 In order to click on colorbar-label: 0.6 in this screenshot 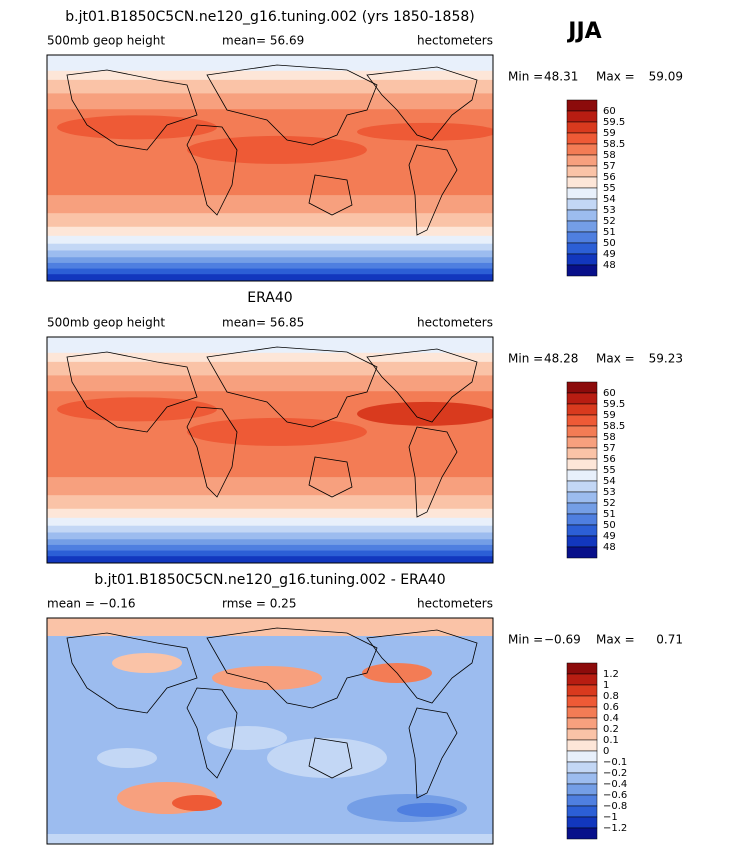, I will do `click(611, 707)`.